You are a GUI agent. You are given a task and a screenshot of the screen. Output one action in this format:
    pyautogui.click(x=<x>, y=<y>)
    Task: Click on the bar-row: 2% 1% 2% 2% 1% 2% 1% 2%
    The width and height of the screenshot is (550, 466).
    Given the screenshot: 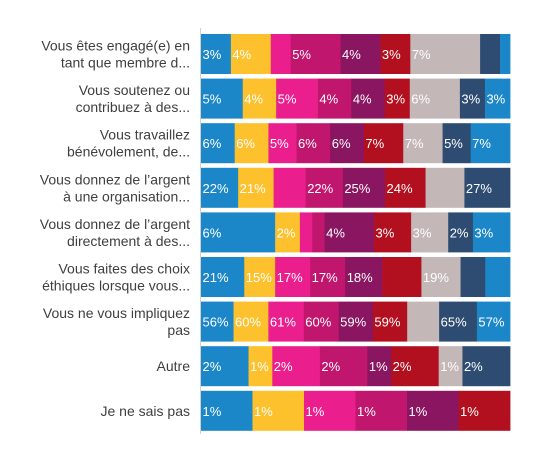 What is the action you would take?
    pyautogui.click(x=356, y=366)
    